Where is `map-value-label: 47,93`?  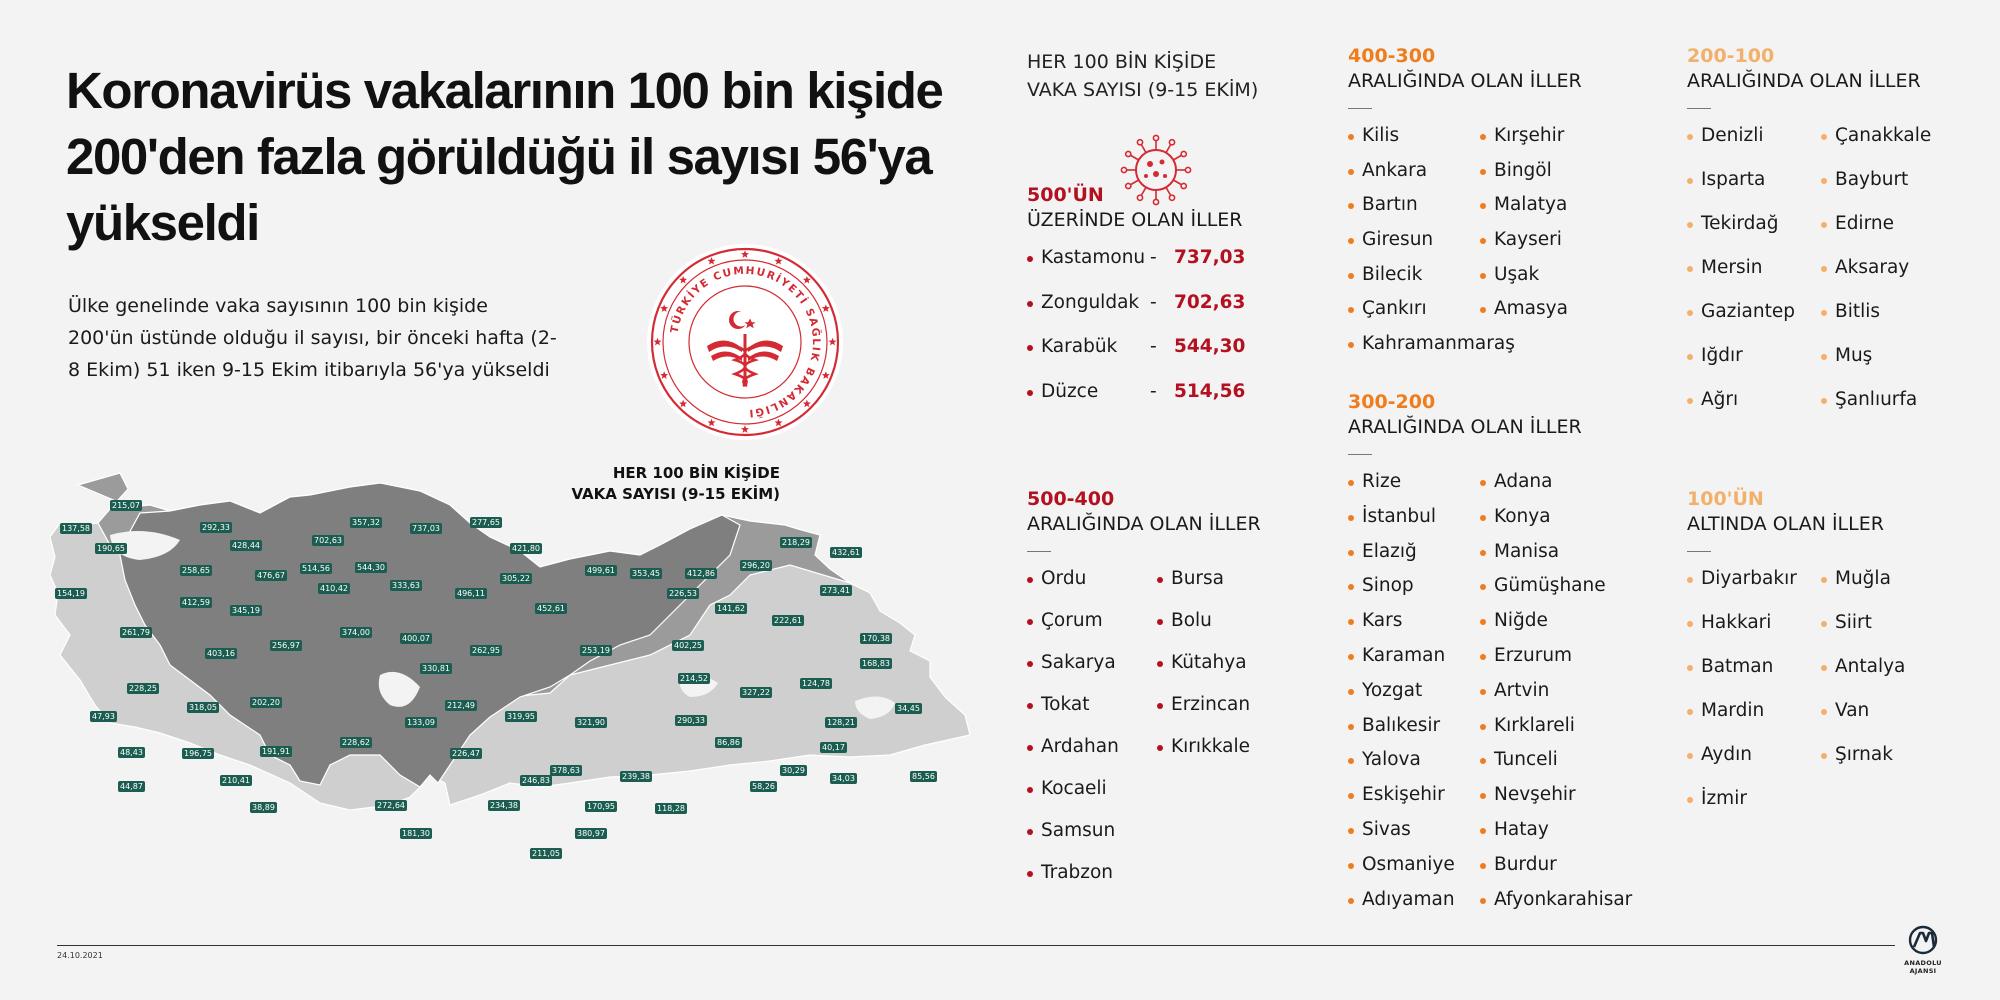
map-value-label: 47,93 is located at coordinates (103, 716).